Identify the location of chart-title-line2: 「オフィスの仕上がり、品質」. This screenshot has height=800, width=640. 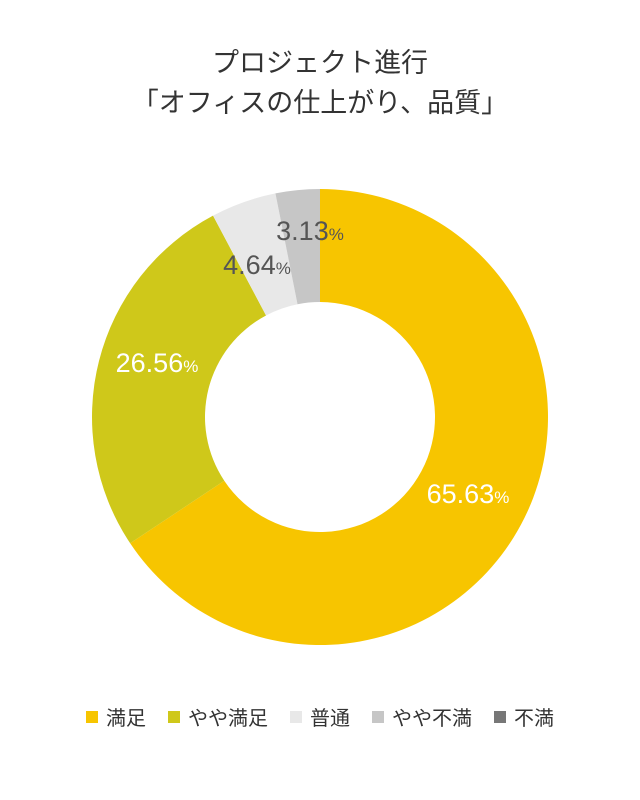
(320, 103).